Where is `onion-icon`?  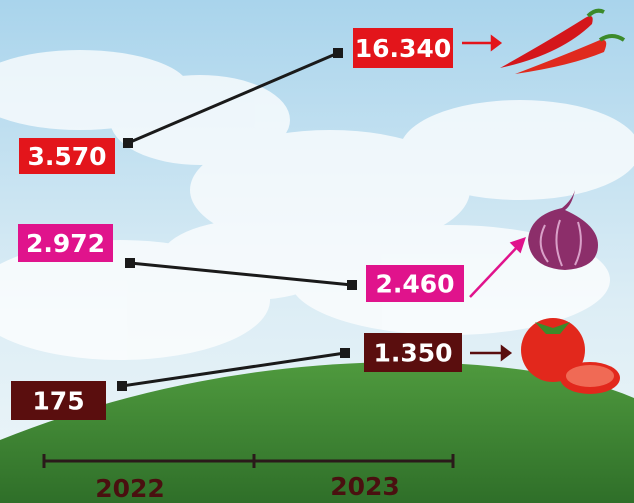
onion-icon is located at coordinates (563, 230).